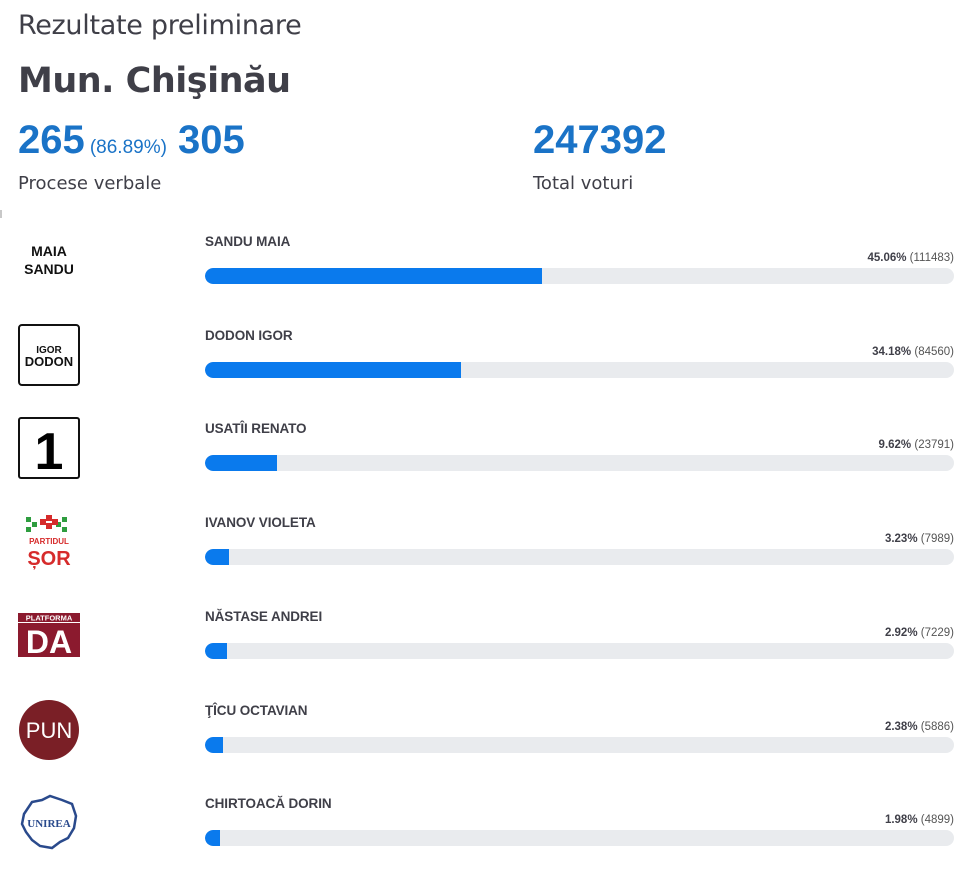  I want to click on candidate-result: 45.06% (111483), so click(910, 258).